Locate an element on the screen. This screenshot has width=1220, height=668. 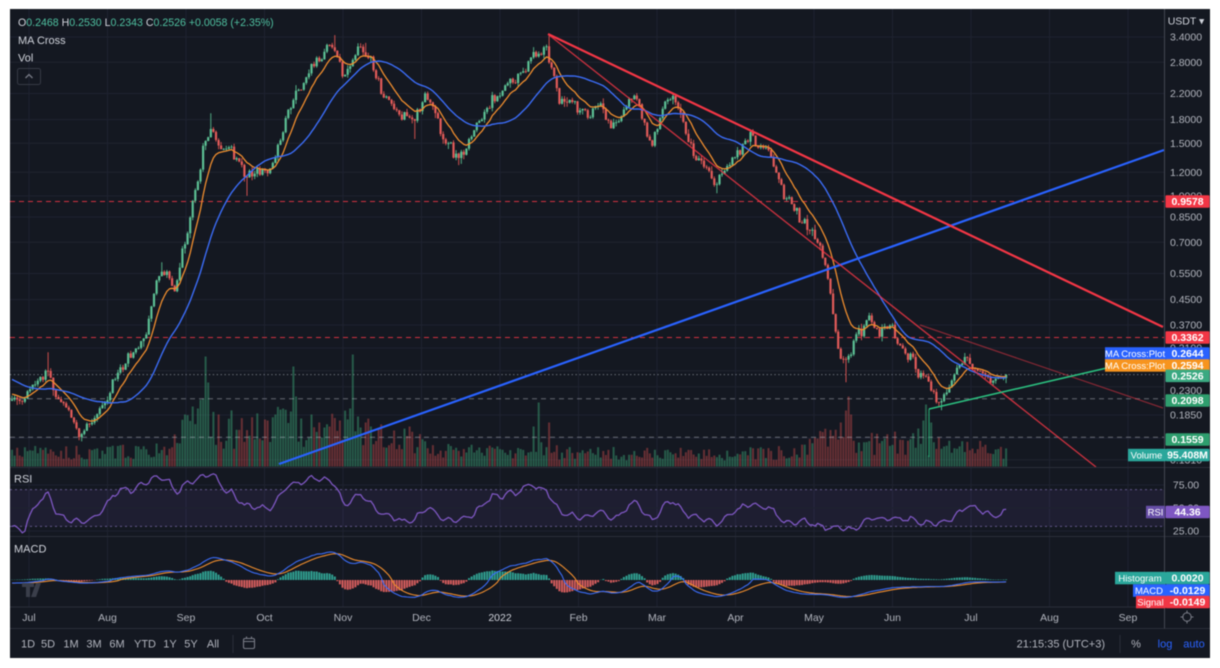
svg-text: 2.2000 is located at coordinates (1186, 94).